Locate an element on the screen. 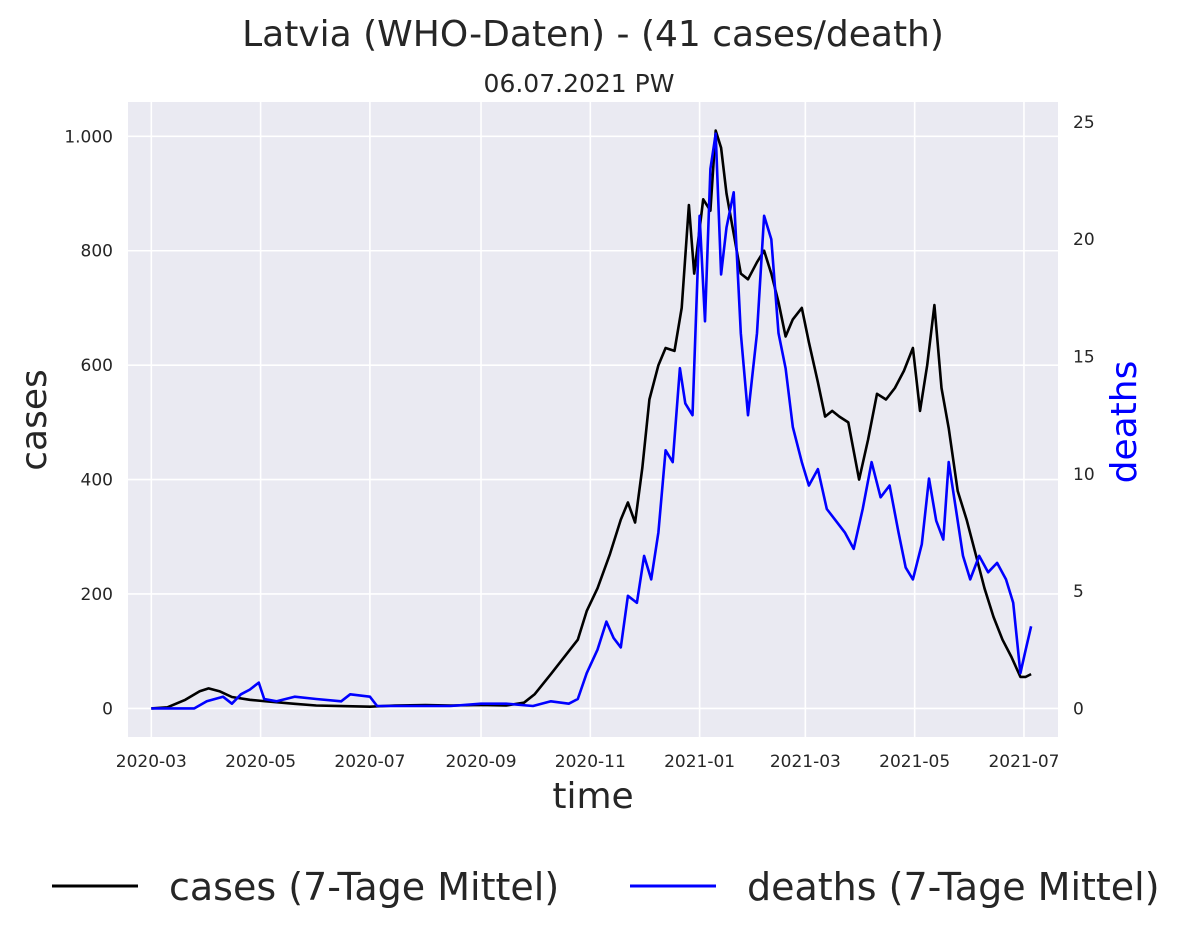 The image size is (1182, 941). x-tick-label: 2020-05 is located at coordinates (260, 762).